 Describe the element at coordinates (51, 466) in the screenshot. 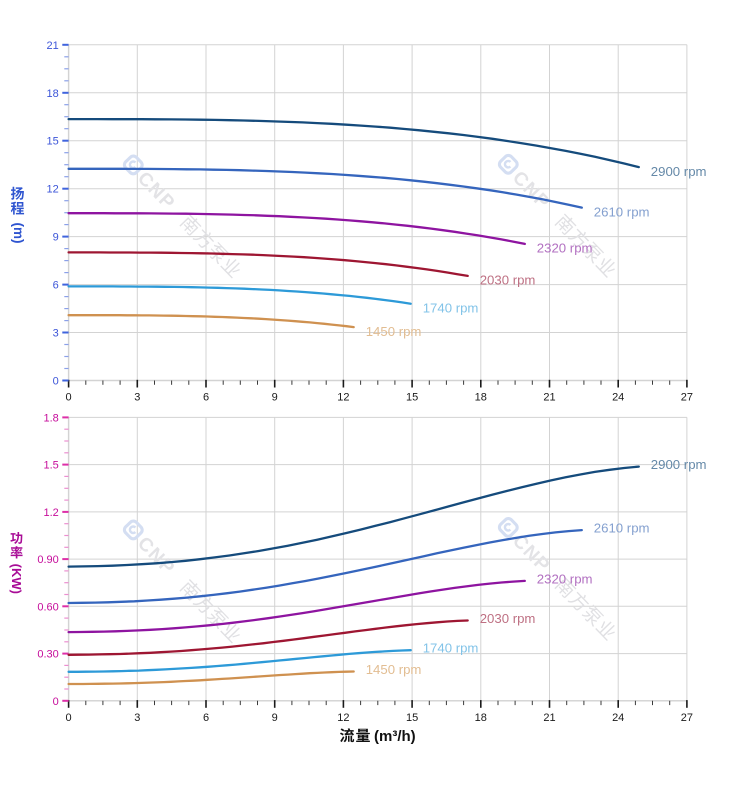

I see `svg-text: 1.5` at that location.